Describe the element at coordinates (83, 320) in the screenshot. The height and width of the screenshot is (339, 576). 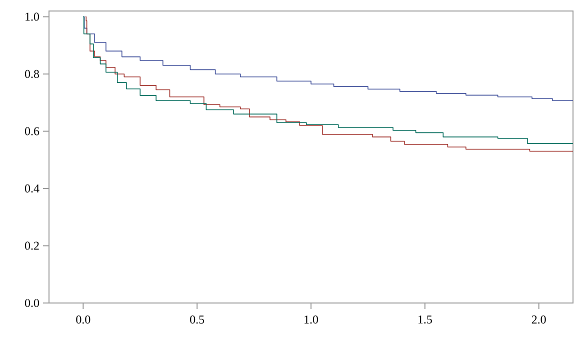
I see `x-tick-label: 0.0` at that location.